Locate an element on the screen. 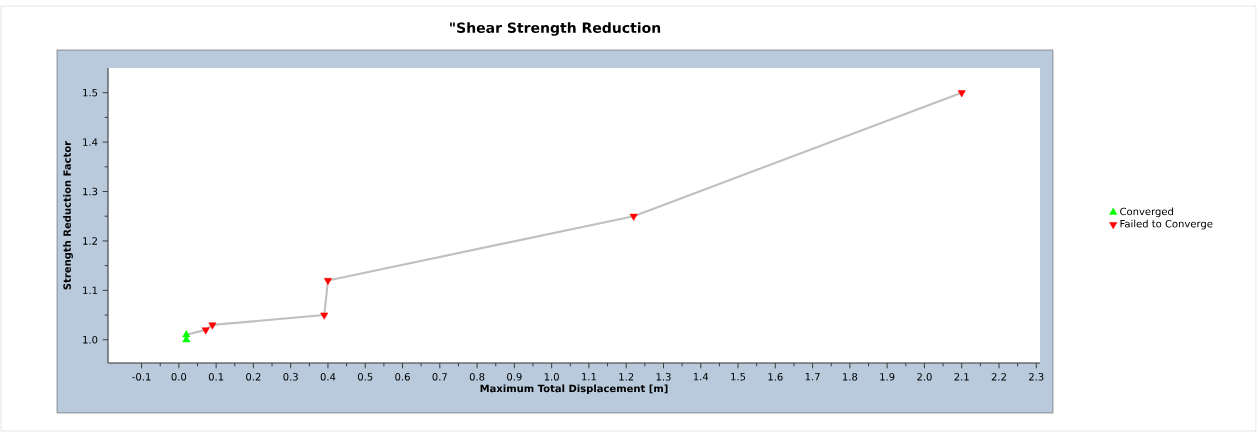 The width and height of the screenshot is (1257, 432). y-tick-label: 1.1 is located at coordinates (90, 290).